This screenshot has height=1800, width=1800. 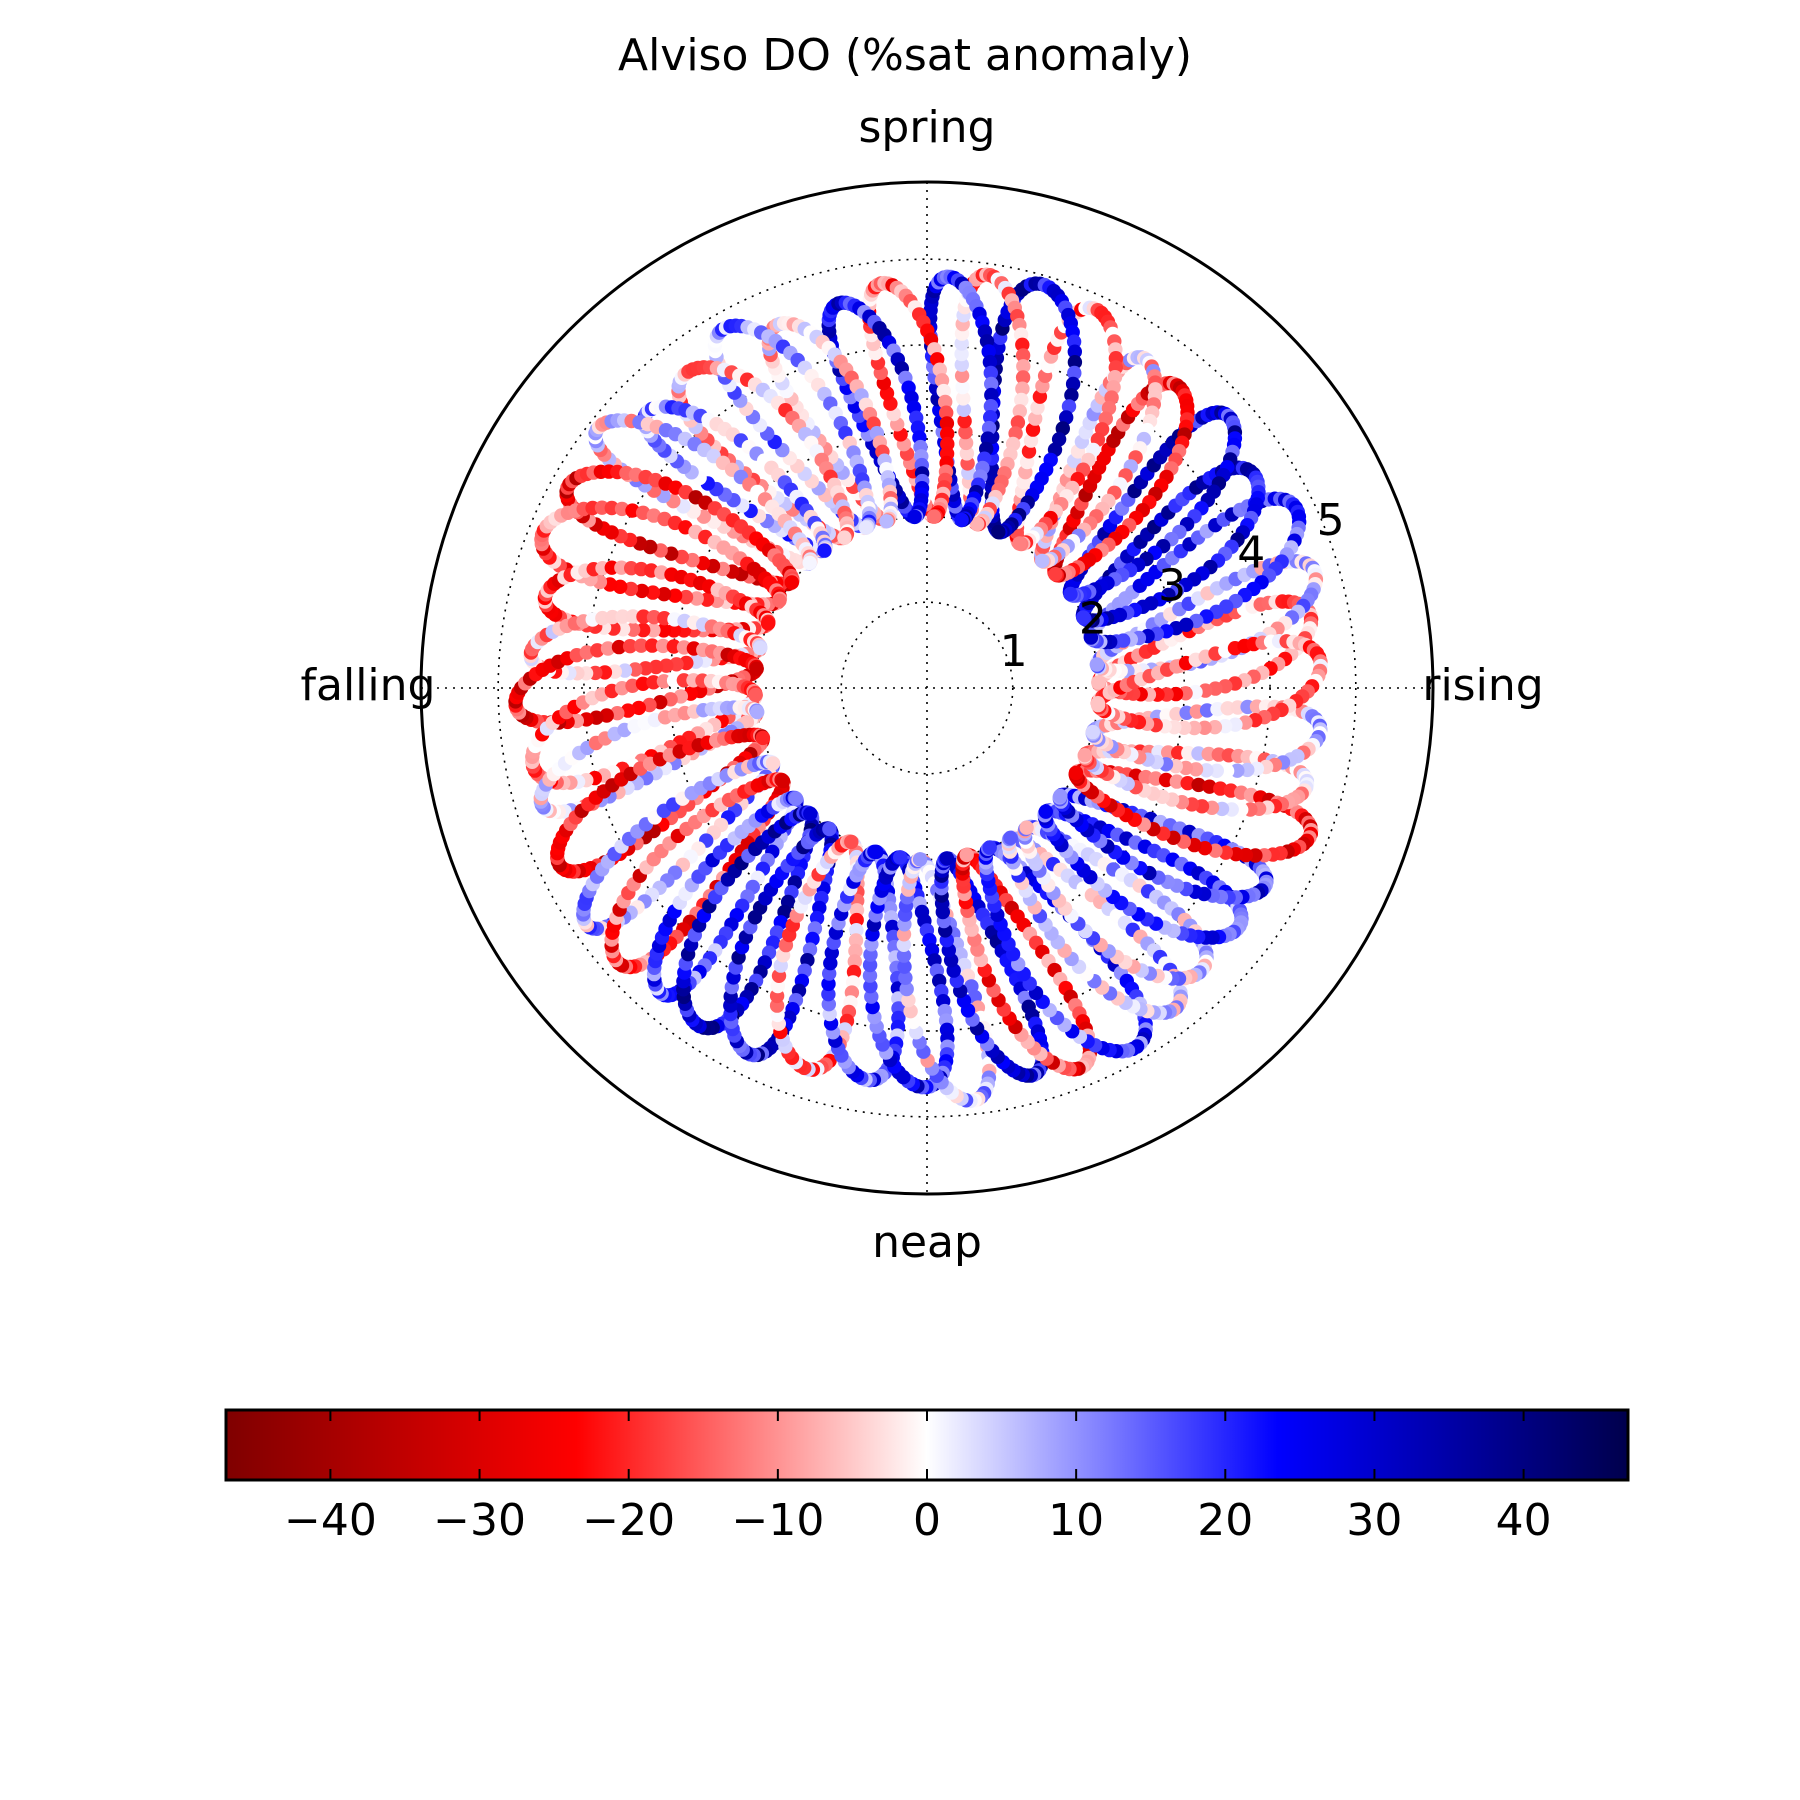 I want to click on radial-grid-ring, so click(x=927, y=688).